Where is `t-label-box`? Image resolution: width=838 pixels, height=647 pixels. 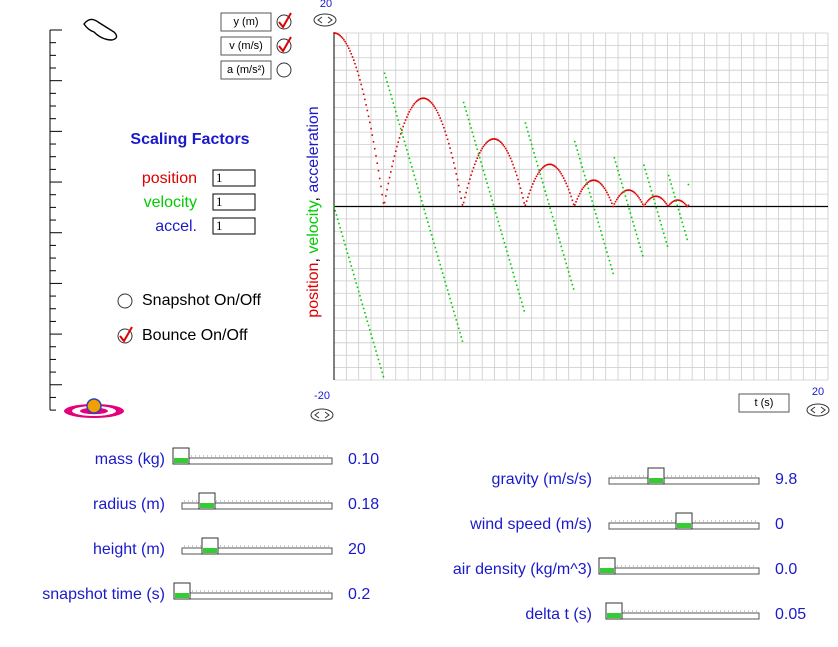 t-label-box is located at coordinates (764, 403).